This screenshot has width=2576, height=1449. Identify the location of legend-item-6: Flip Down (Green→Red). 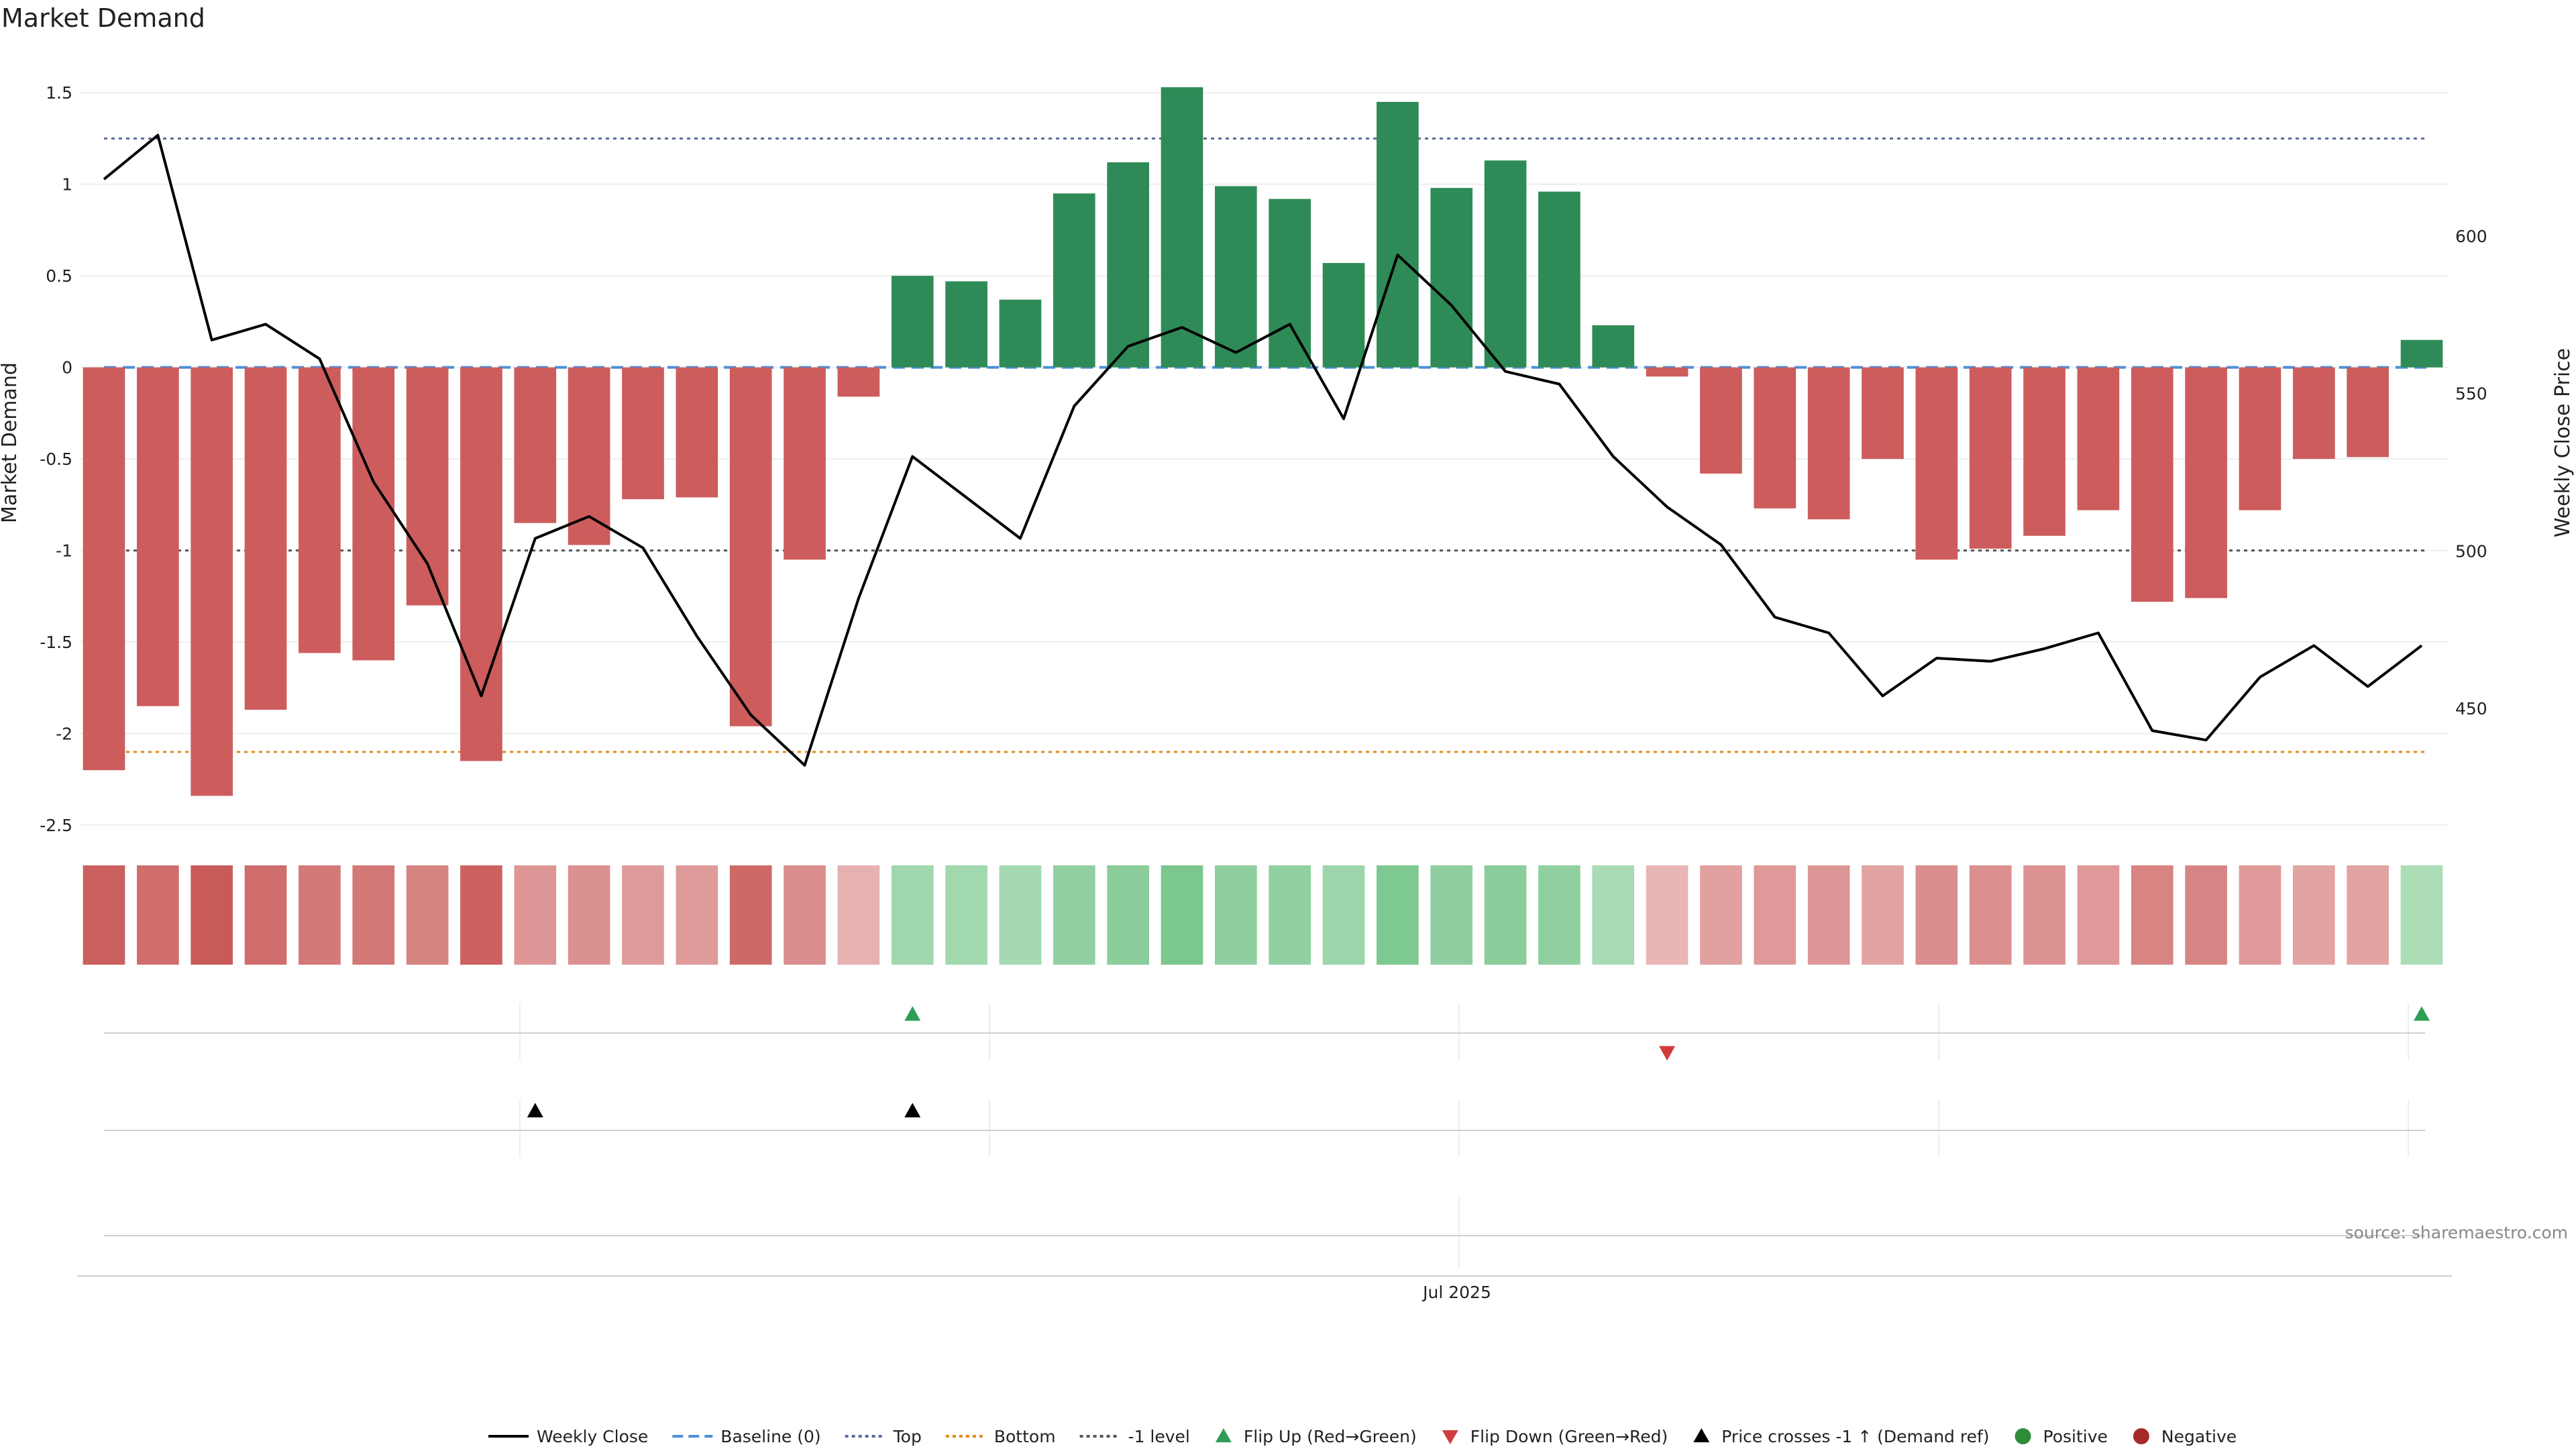
(1555, 1436).